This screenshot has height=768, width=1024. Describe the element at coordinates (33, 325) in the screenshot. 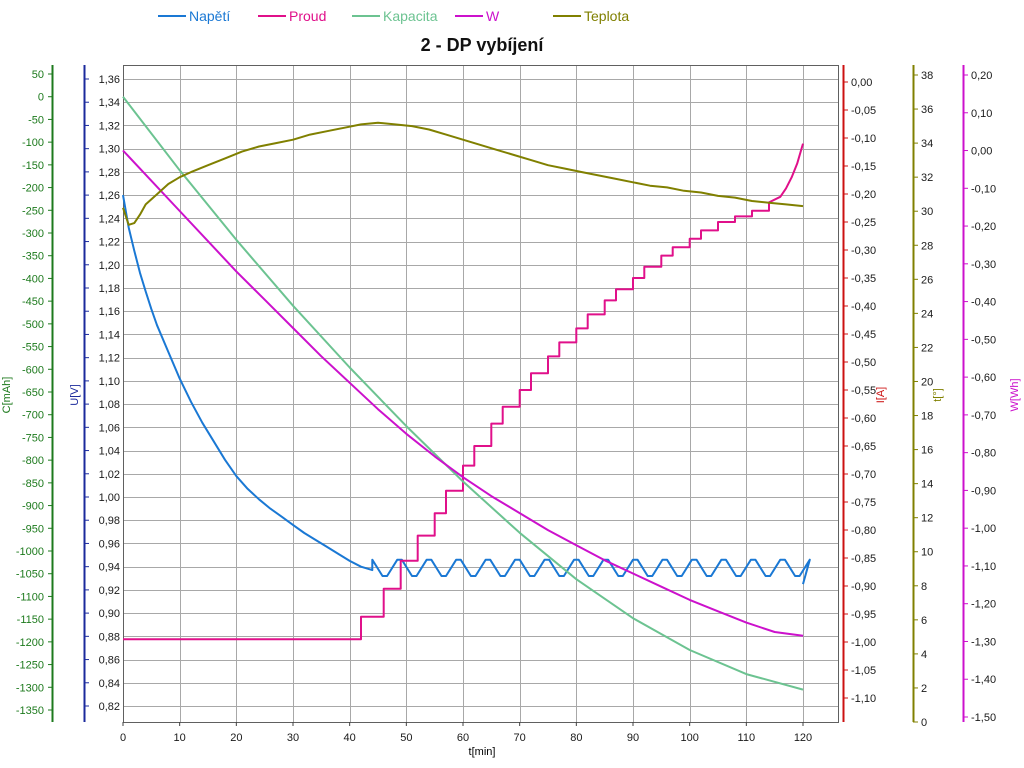

I see `tick-label: -500` at that location.